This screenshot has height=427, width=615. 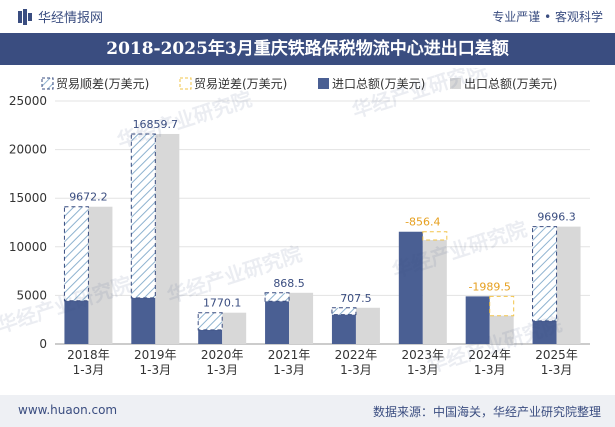 I want to click on balance-data-label: 868.5, so click(x=289, y=283).